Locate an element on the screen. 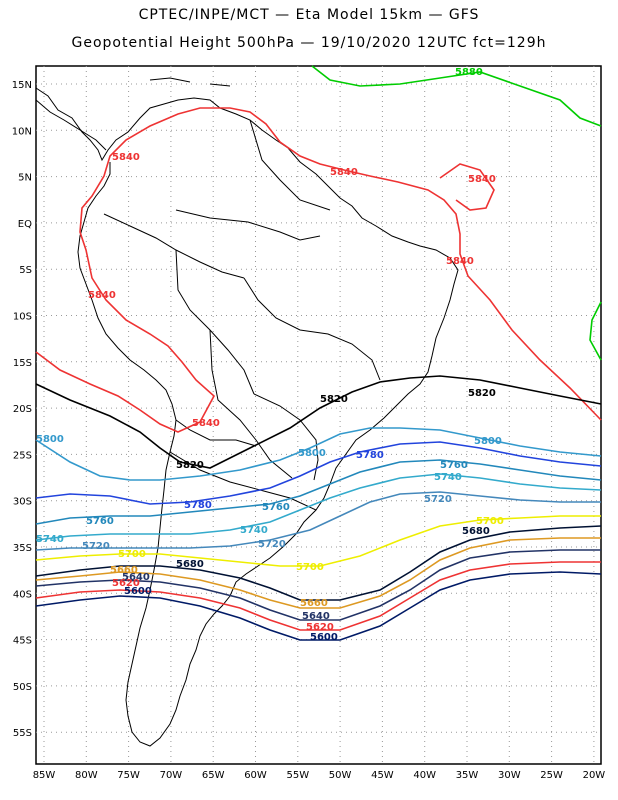  label-5800-b: 5800 is located at coordinates (312, 453).